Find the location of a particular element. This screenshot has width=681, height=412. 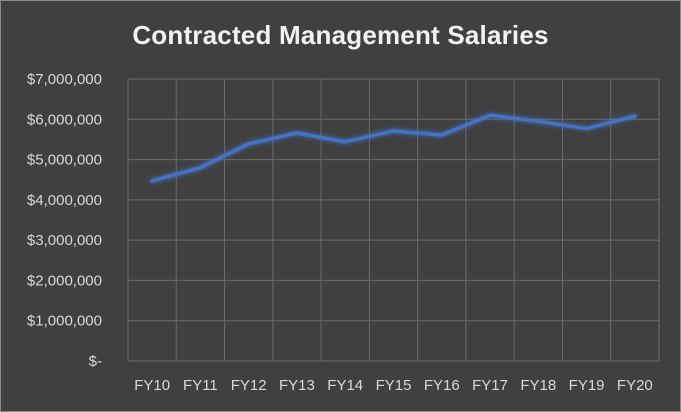

x-tick-label: FY14 is located at coordinates (345, 385).